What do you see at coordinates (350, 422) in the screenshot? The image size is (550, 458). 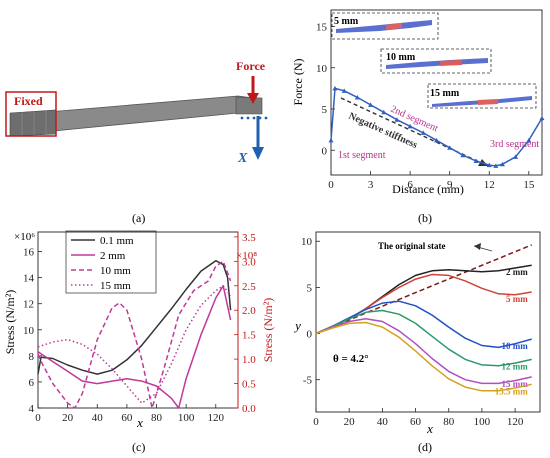 I see `x-tick-label-d: 20` at bounding box center [350, 422].